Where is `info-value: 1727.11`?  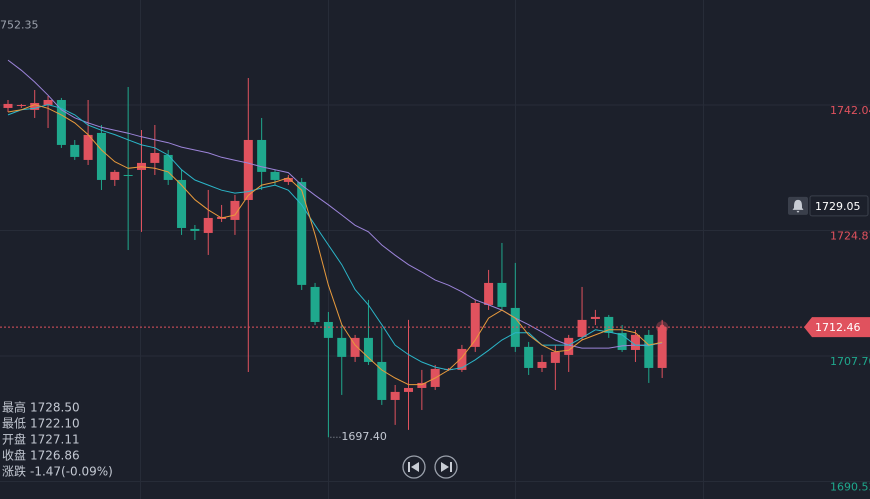
info-value: 1727.11 is located at coordinates (55, 440).